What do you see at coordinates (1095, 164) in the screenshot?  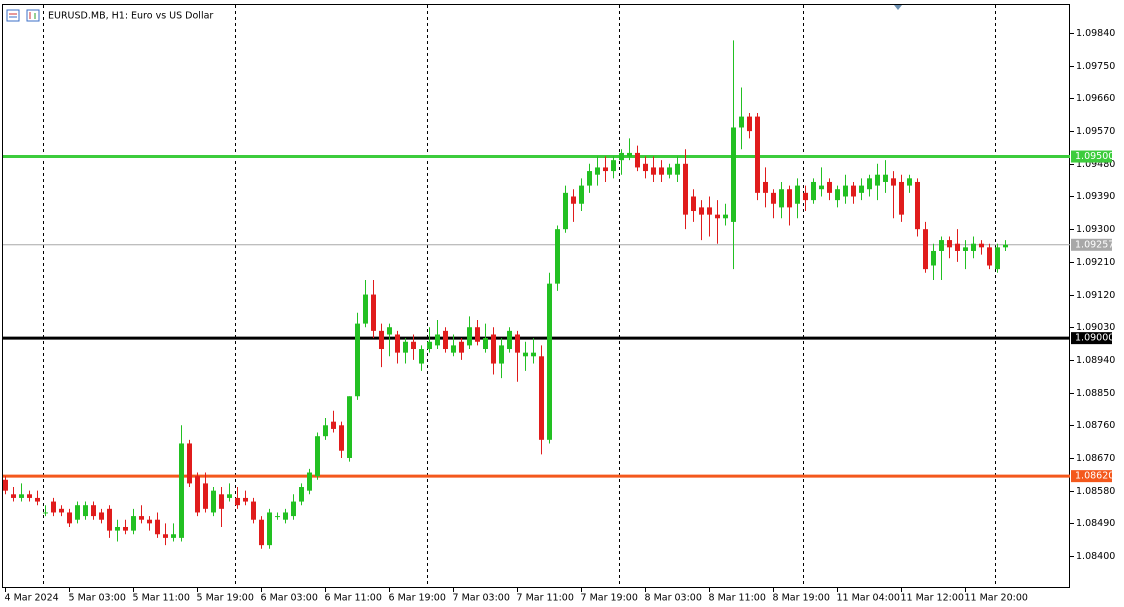 I see `y-tick-label: 1.09480` at bounding box center [1095, 164].